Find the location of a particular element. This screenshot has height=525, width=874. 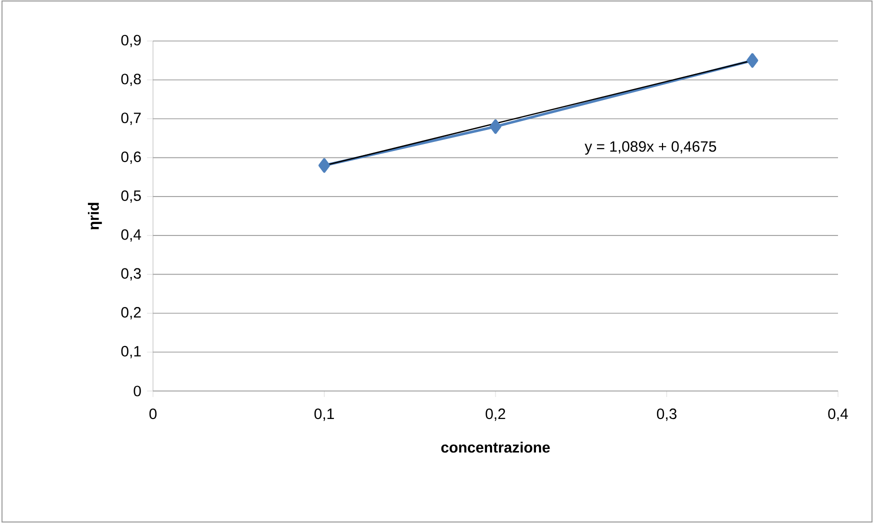

annotation: y = 1,089x + 0,4675 is located at coordinates (650, 148).